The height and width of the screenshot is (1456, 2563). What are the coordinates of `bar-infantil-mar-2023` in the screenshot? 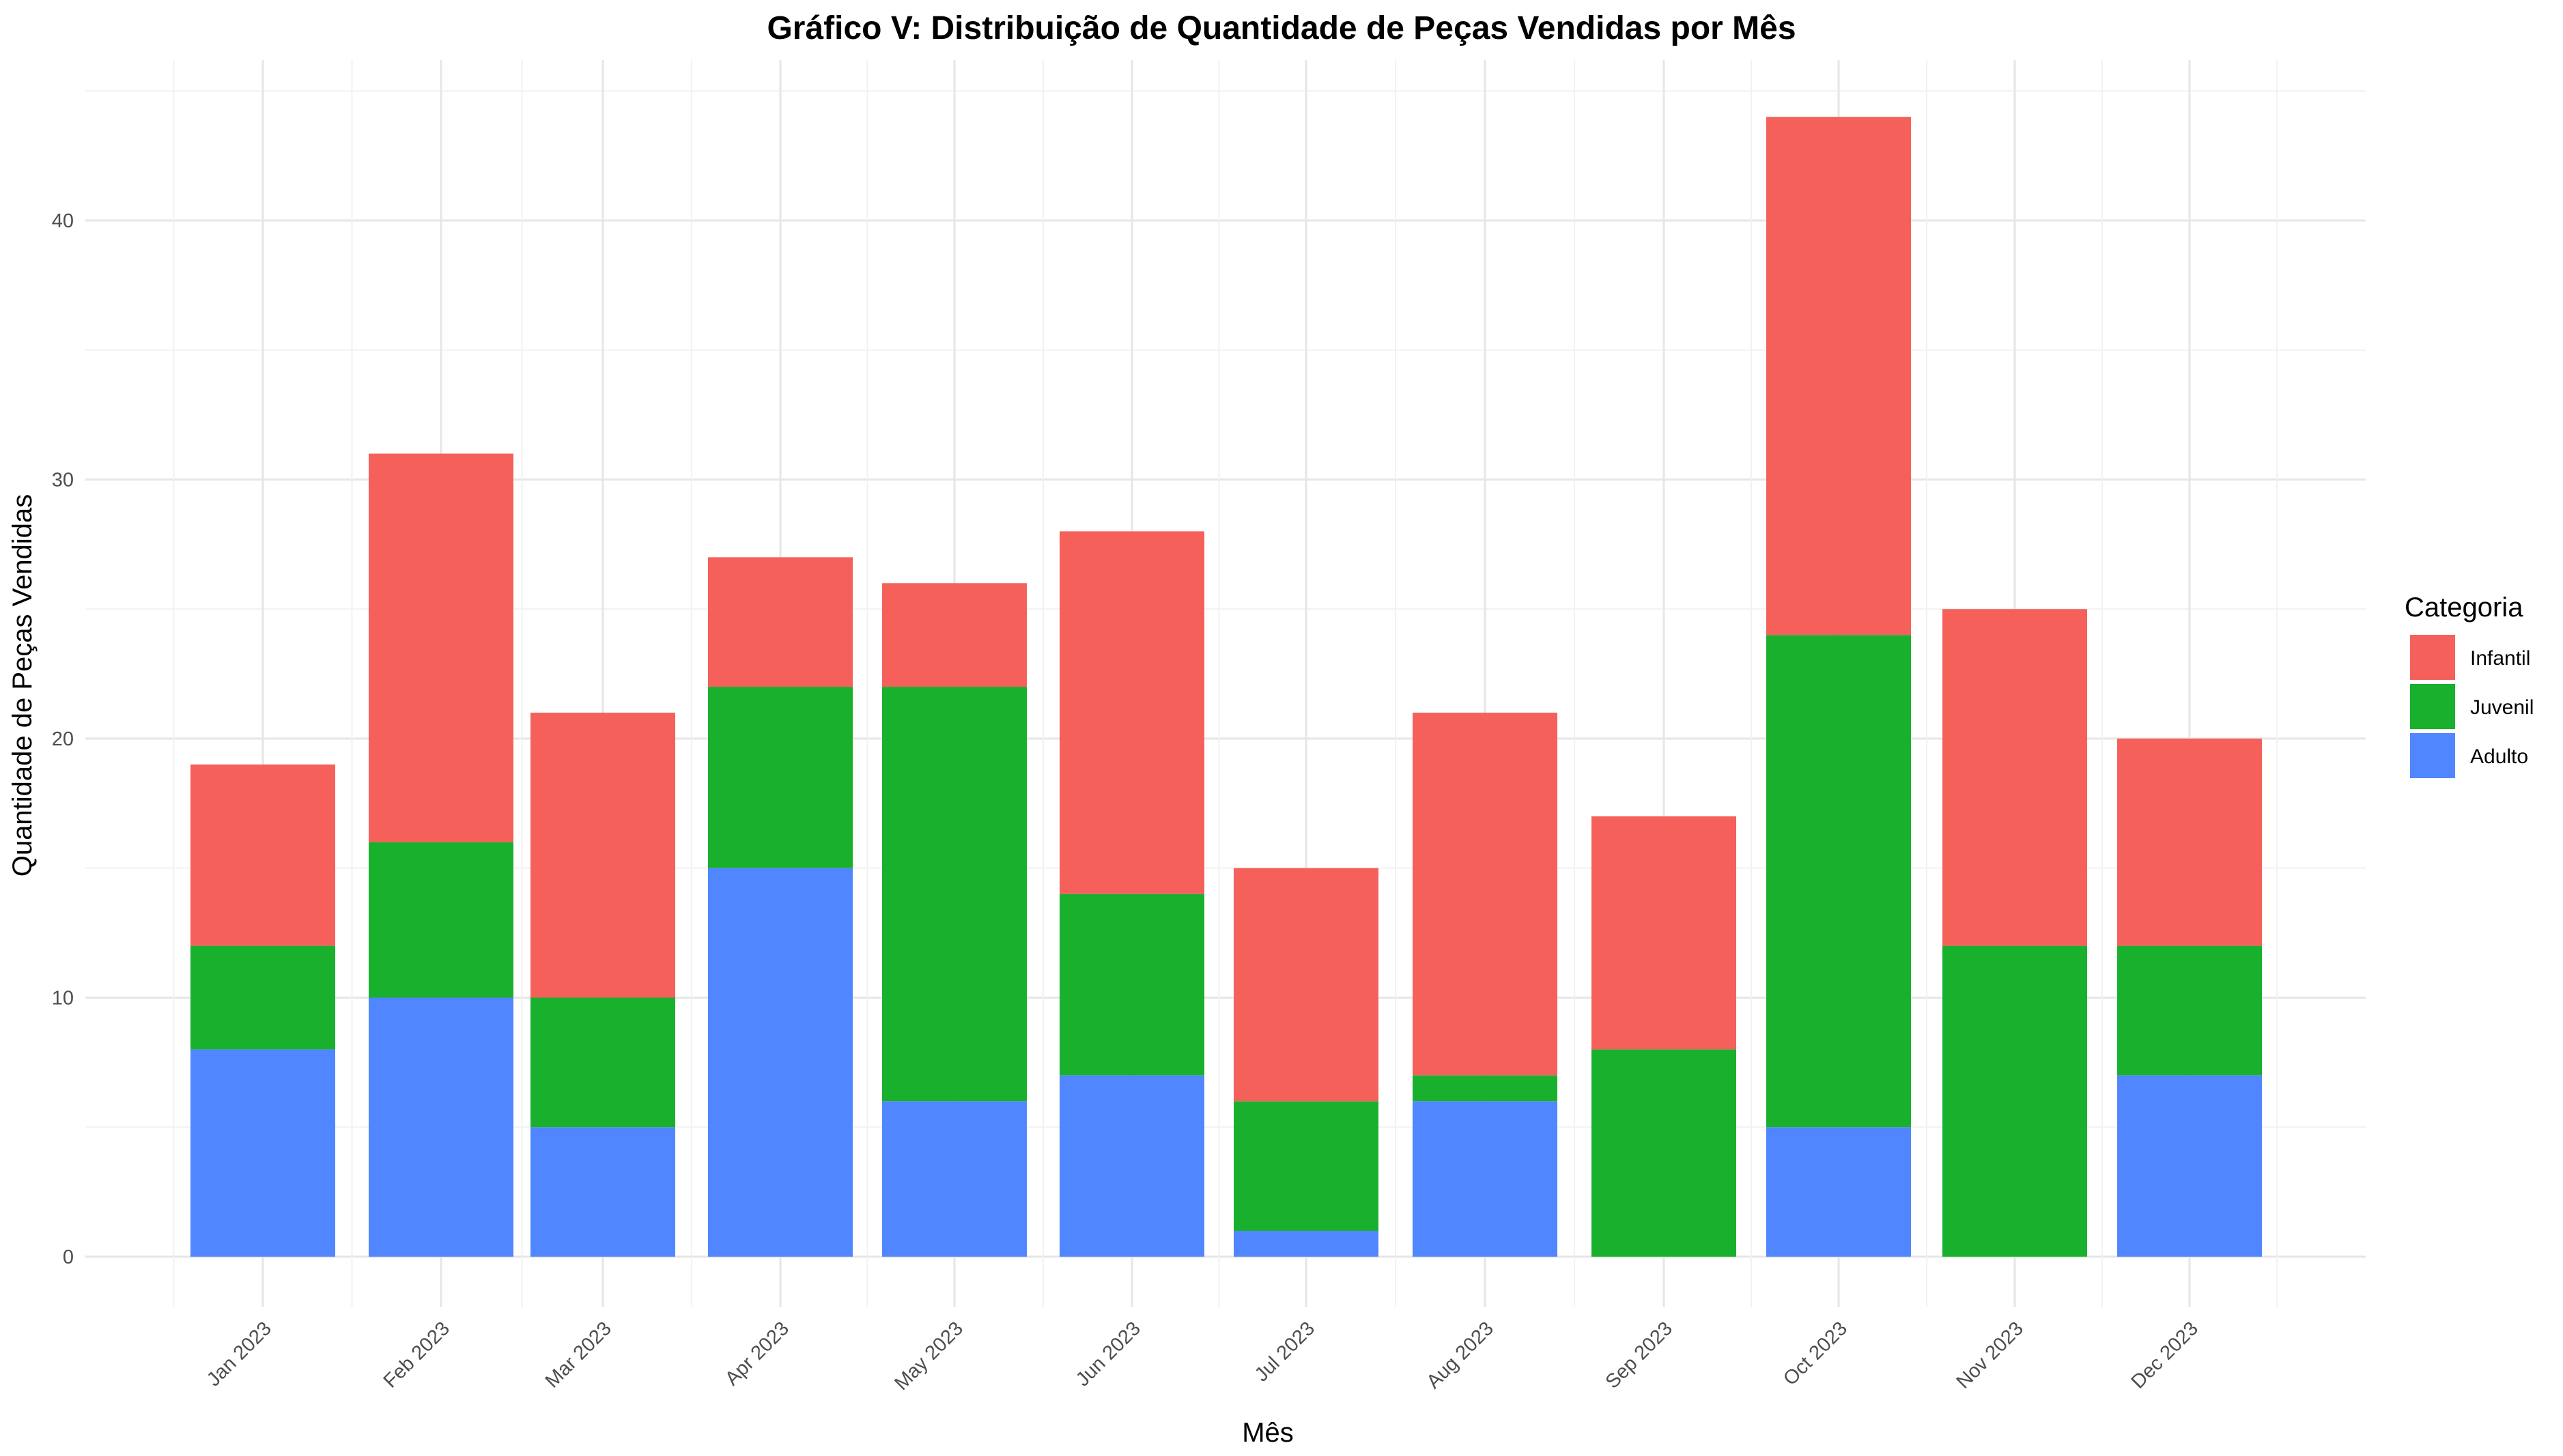 It's located at (602, 855).